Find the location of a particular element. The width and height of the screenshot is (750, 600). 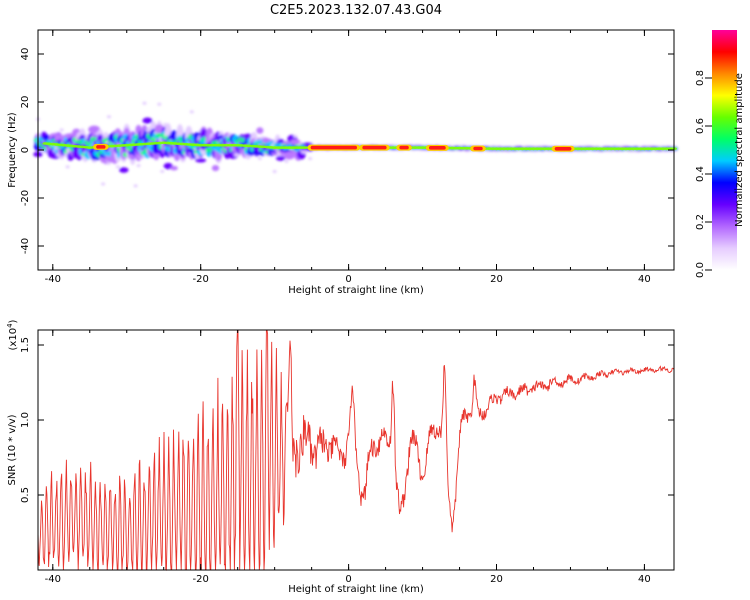

y-tick-label: 1.5 is located at coordinates (25, 345).